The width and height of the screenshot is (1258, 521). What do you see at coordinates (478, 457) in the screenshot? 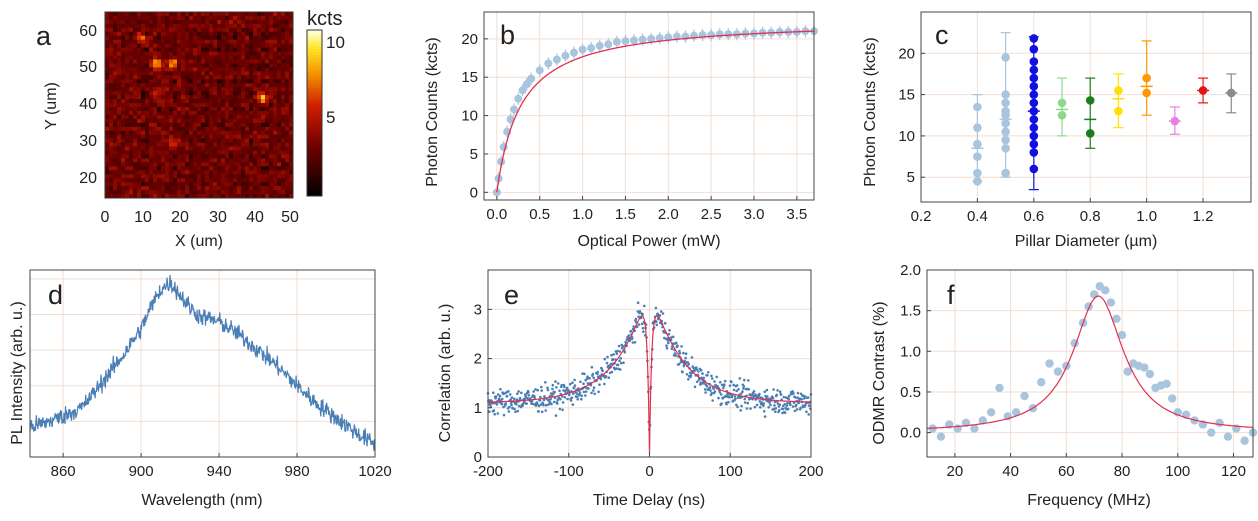
I see `y-tick-label: 0` at bounding box center [478, 457].